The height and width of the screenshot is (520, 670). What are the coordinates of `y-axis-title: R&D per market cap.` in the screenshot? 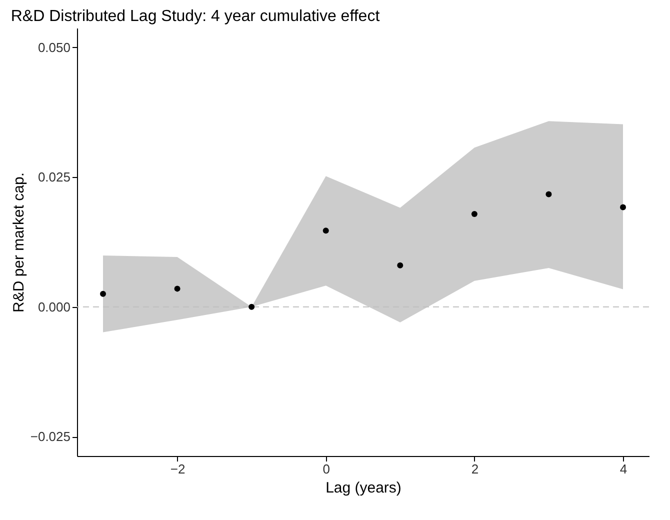 It's located at (19, 242).